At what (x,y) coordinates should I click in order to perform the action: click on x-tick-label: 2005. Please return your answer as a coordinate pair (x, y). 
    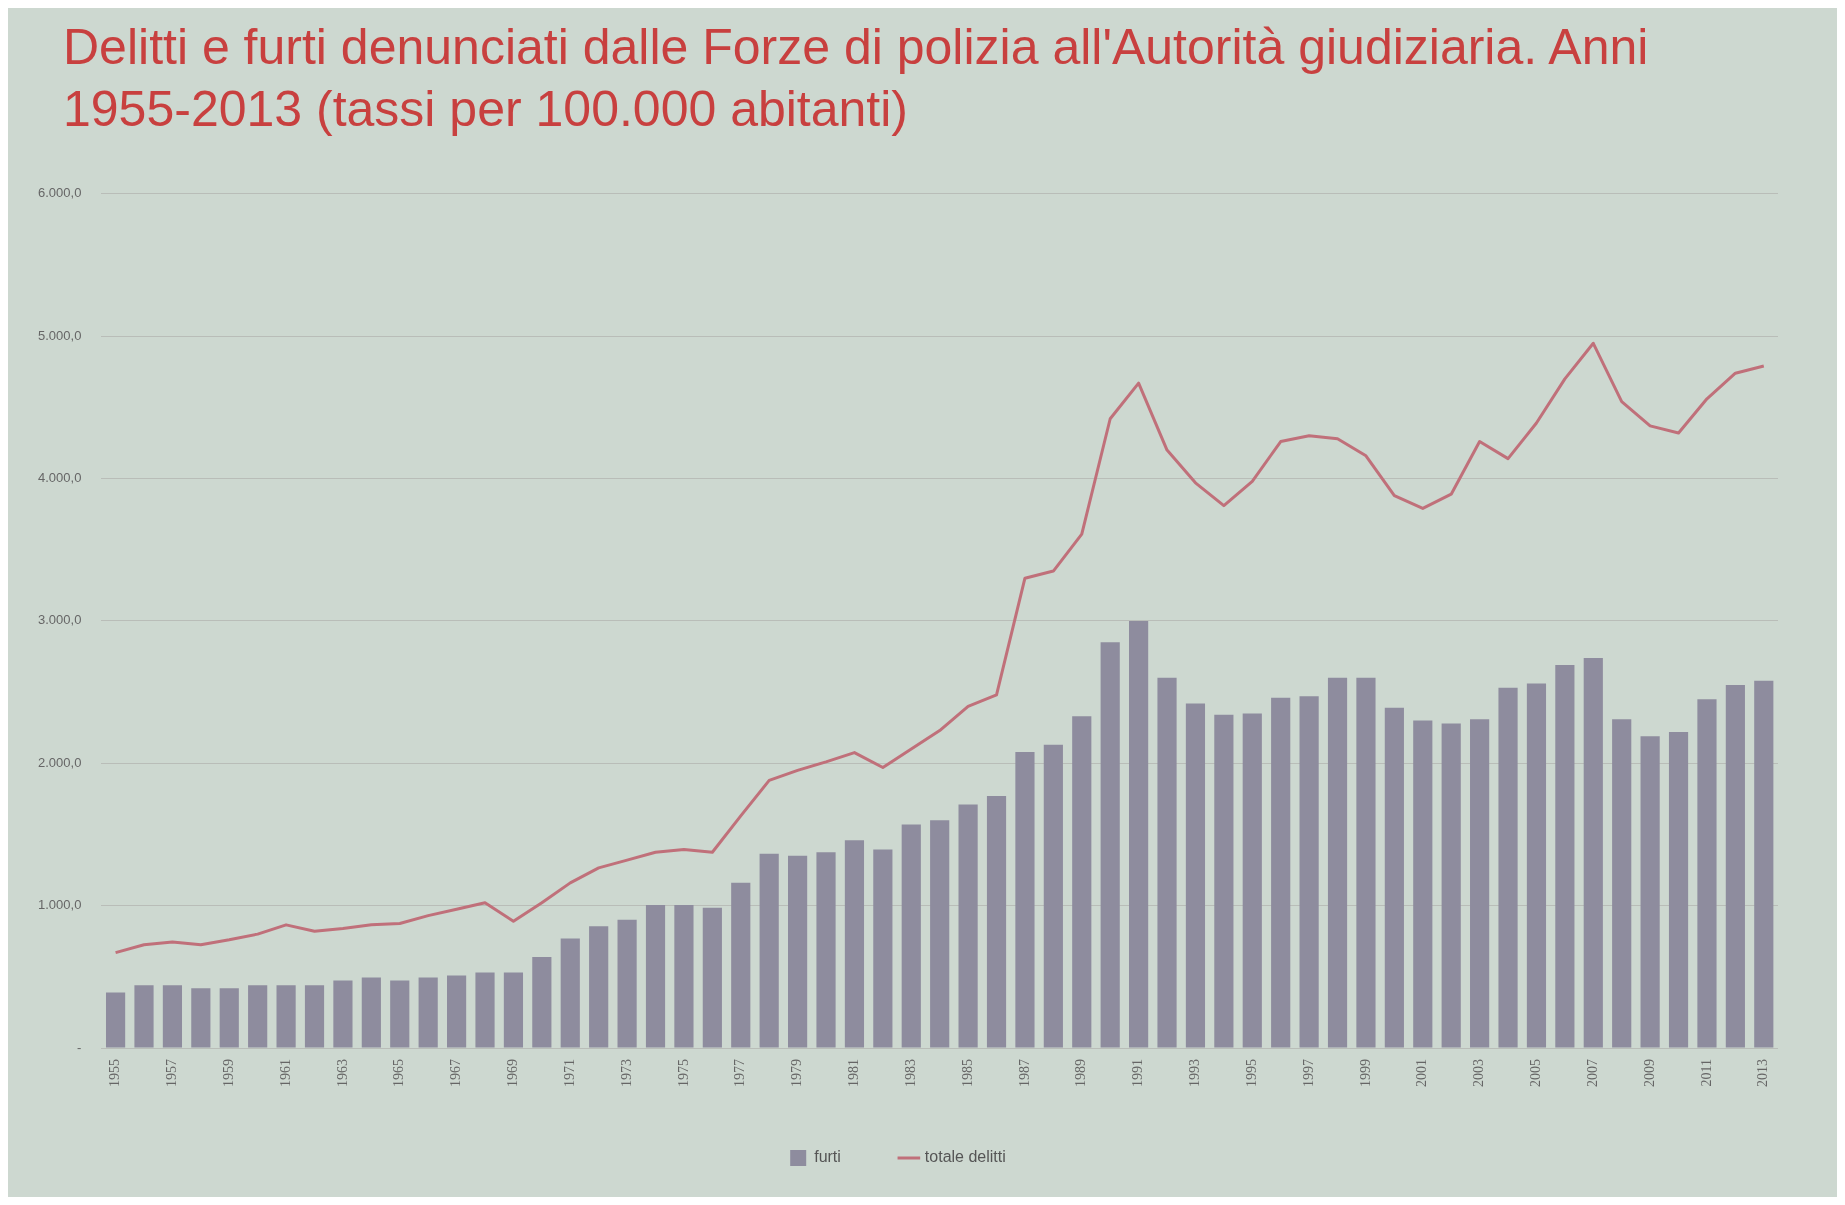
    Looking at the image, I should click on (1536, 1073).